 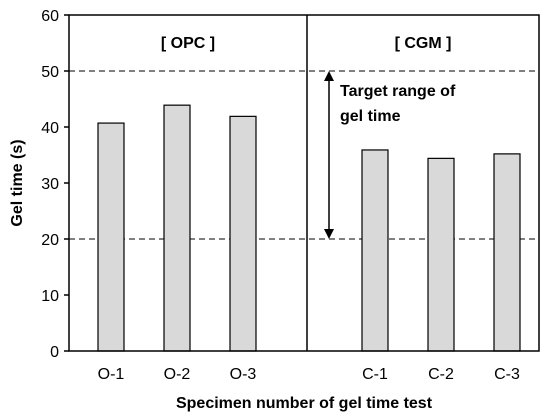 I want to click on x-axis-title: Specimen number of gel time test, so click(x=304, y=403).